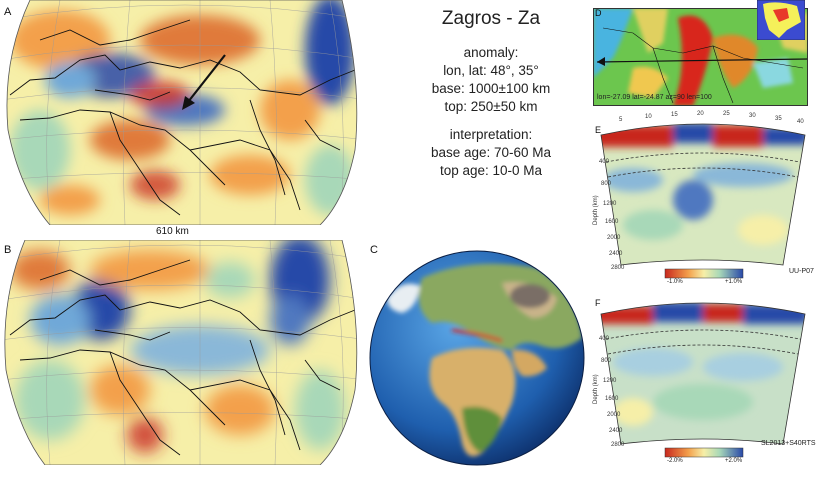 The image size is (825, 480). Describe the element at coordinates (598, 303) in the screenshot. I see `panel-letter-f: F` at that location.